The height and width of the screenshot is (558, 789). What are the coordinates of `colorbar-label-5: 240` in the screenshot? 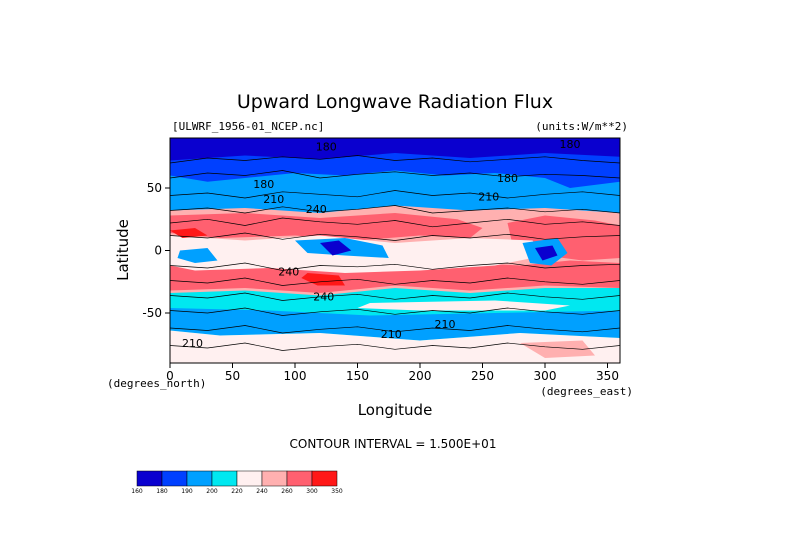 It's located at (262, 491).